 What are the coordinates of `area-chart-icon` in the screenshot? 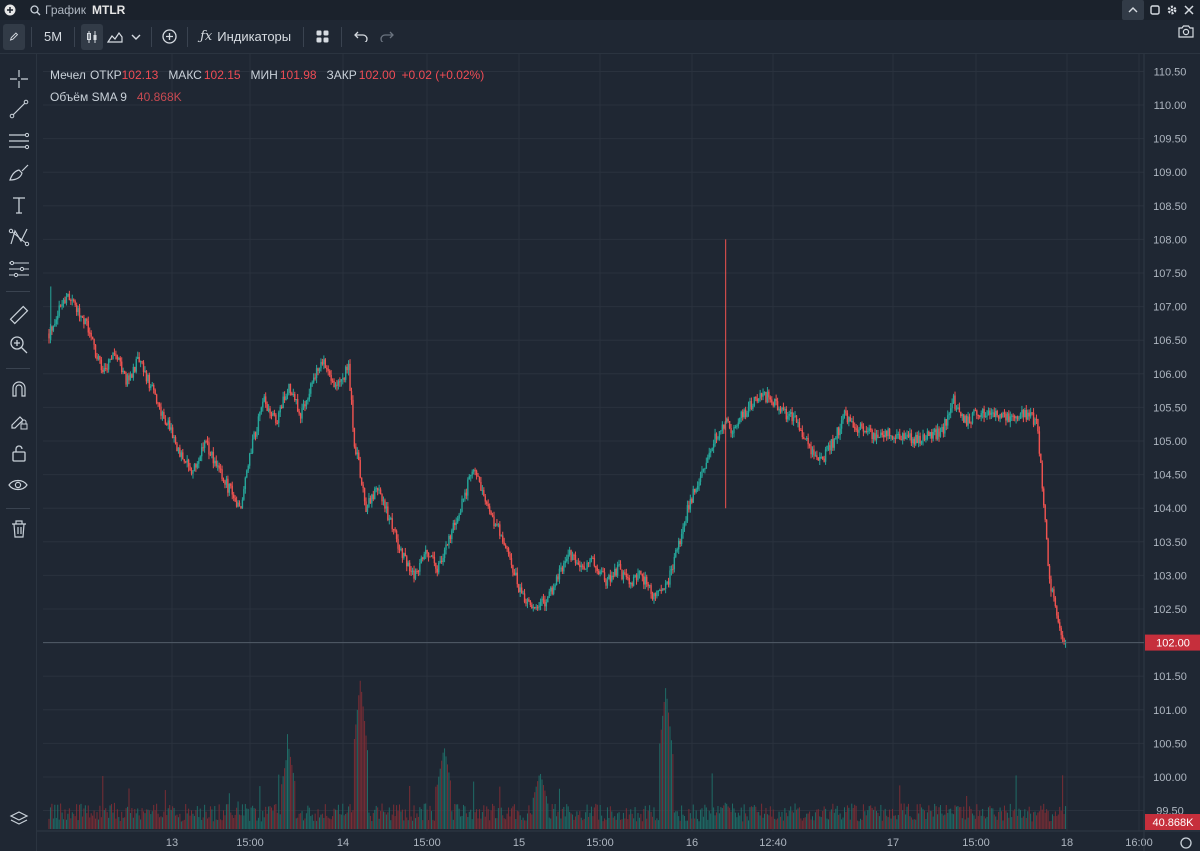 It's located at (115, 37).